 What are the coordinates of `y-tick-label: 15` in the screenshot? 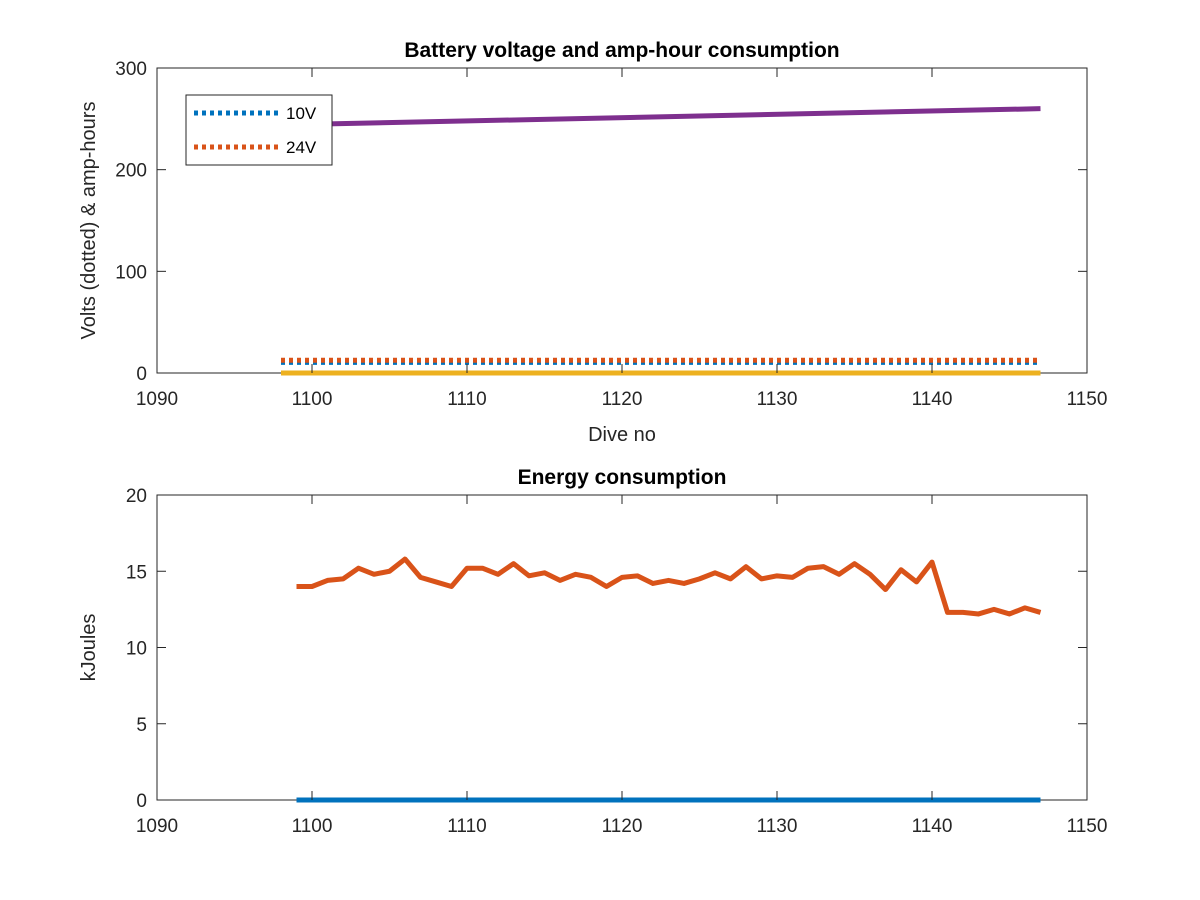 It's located at (136, 572).